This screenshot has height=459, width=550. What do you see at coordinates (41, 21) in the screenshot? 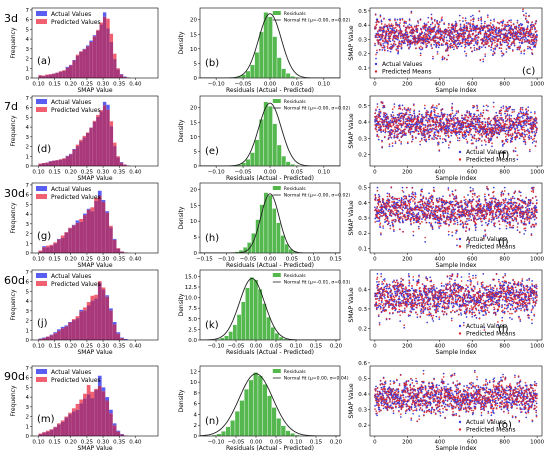
I see `legend-swatch` at bounding box center [41, 21].